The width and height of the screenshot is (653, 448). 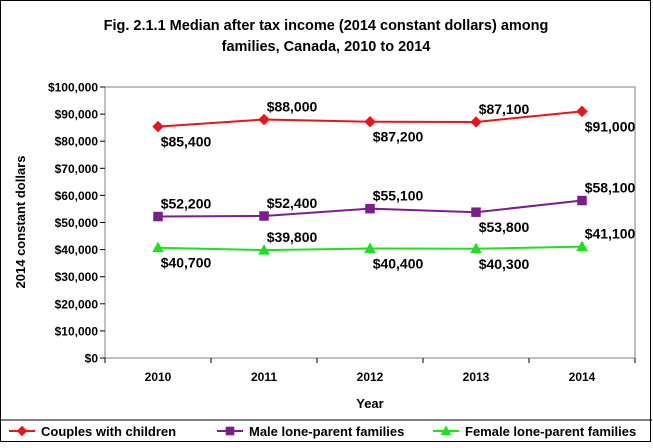 What do you see at coordinates (20, 222) in the screenshot?
I see `y-axis-title: 2014 constant dollars` at bounding box center [20, 222].